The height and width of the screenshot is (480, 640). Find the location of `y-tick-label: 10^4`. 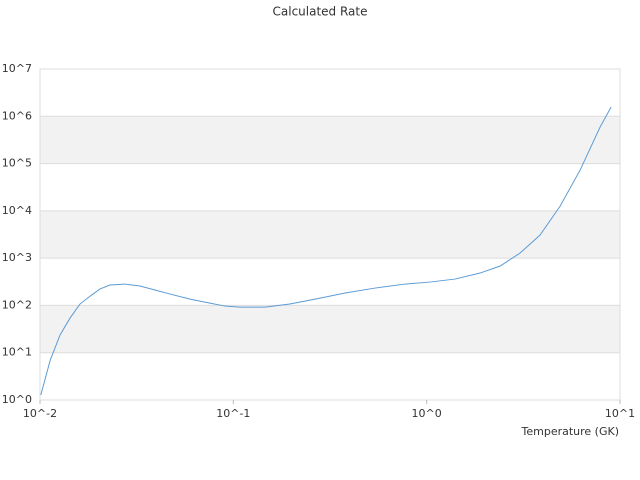

y-tick-label: 10^4 is located at coordinates (17, 210).